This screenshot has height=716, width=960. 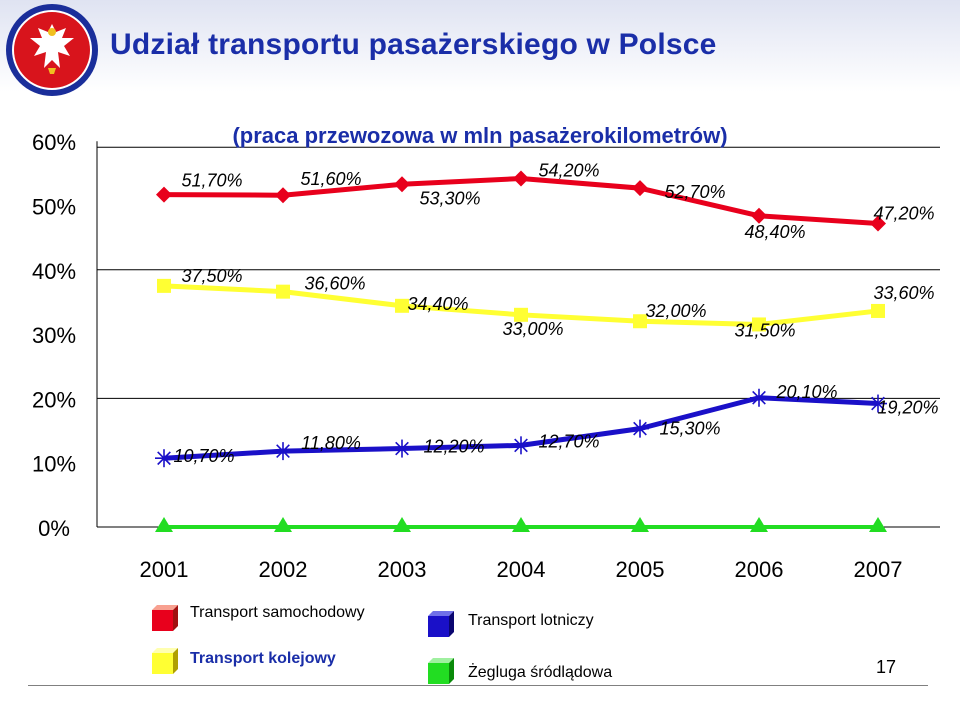 I want to click on y-tick-label: 20%, so click(x=54, y=399).